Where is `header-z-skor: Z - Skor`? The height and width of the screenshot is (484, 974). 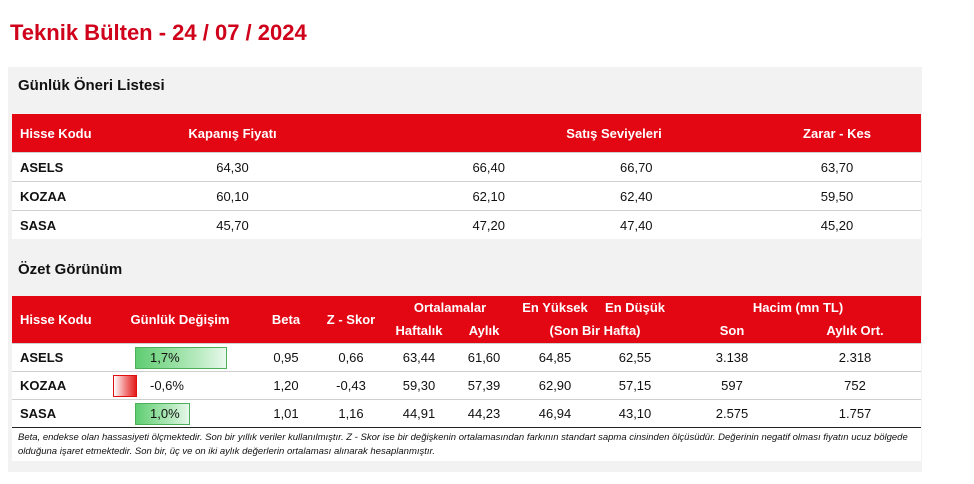
header-z-skor: Z - Skor is located at coordinates (351, 320).